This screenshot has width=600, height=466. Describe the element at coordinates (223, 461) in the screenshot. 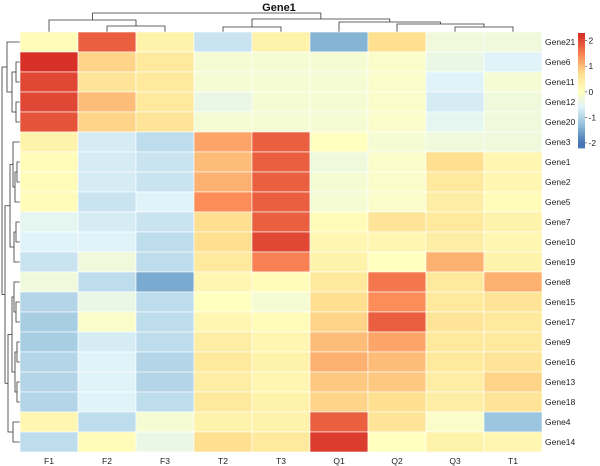

I see `column-label: T2` at that location.